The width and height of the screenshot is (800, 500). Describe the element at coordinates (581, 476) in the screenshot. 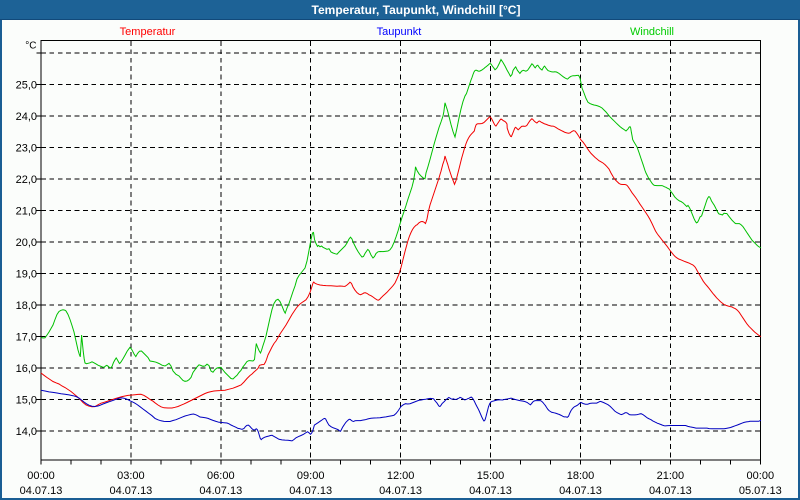

I see `svg-text: 18:00` at that location.